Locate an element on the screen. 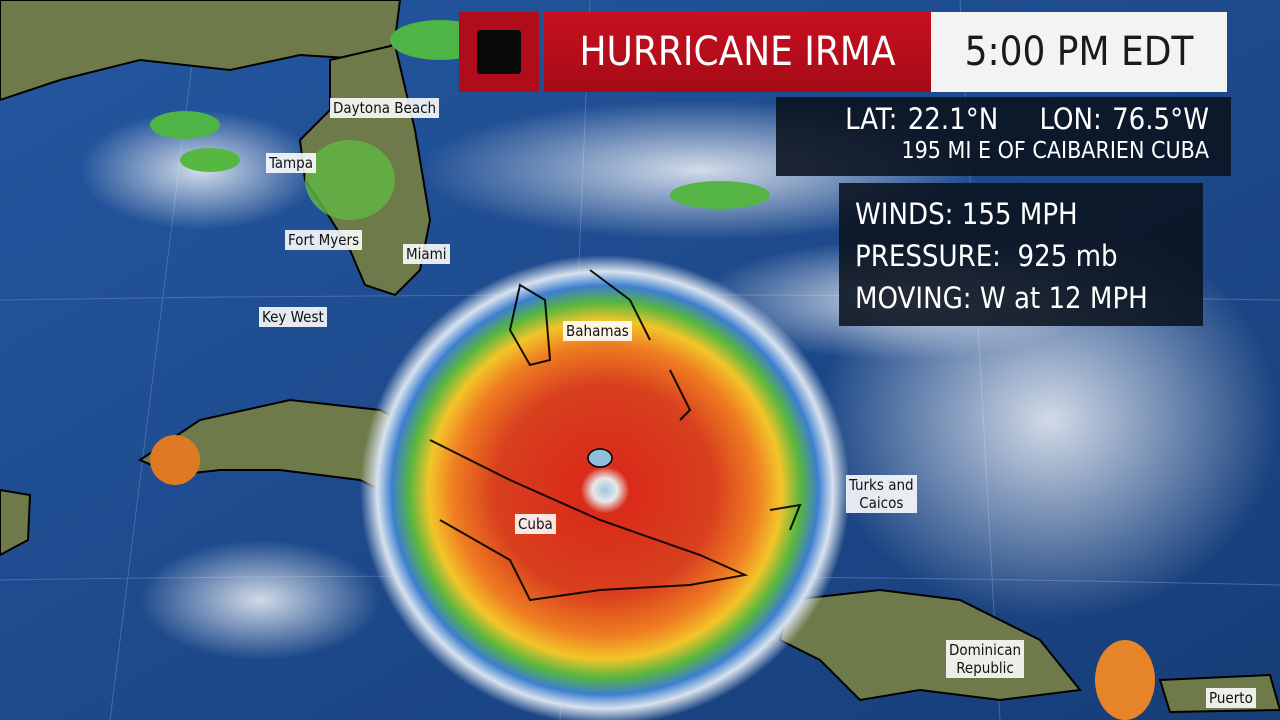 Image resolution: width=1280 pixels, height=720 pixels. storm-header: HURRICANE IRMA 5:00 PM EDT is located at coordinates (843, 52).